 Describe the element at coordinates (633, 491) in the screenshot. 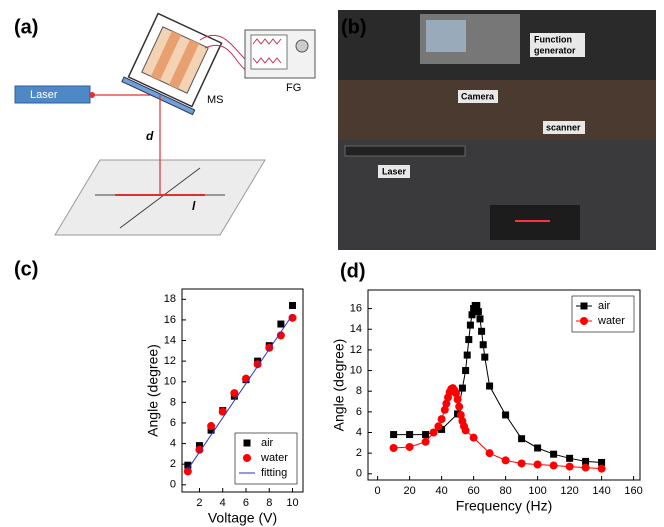

I see `x-tick-label: 160` at that location.